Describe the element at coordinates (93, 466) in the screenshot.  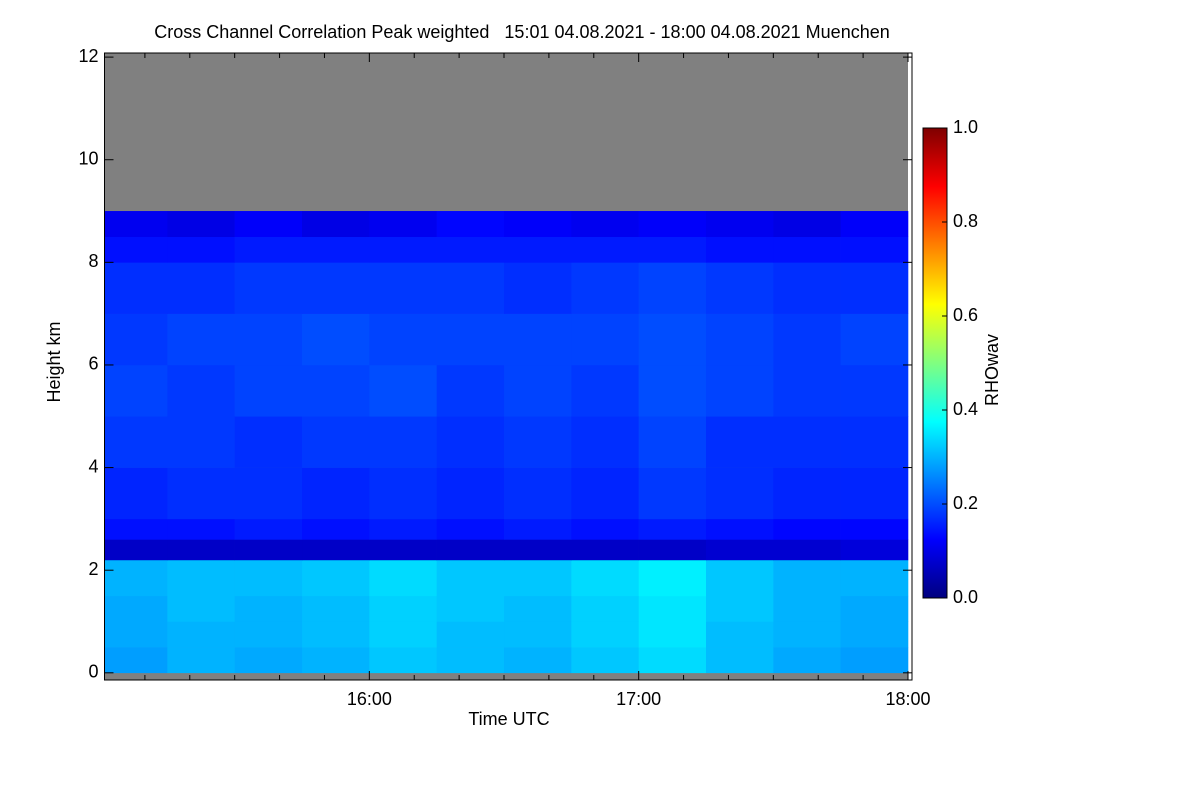
I see `y-tick-label: 4` at that location.